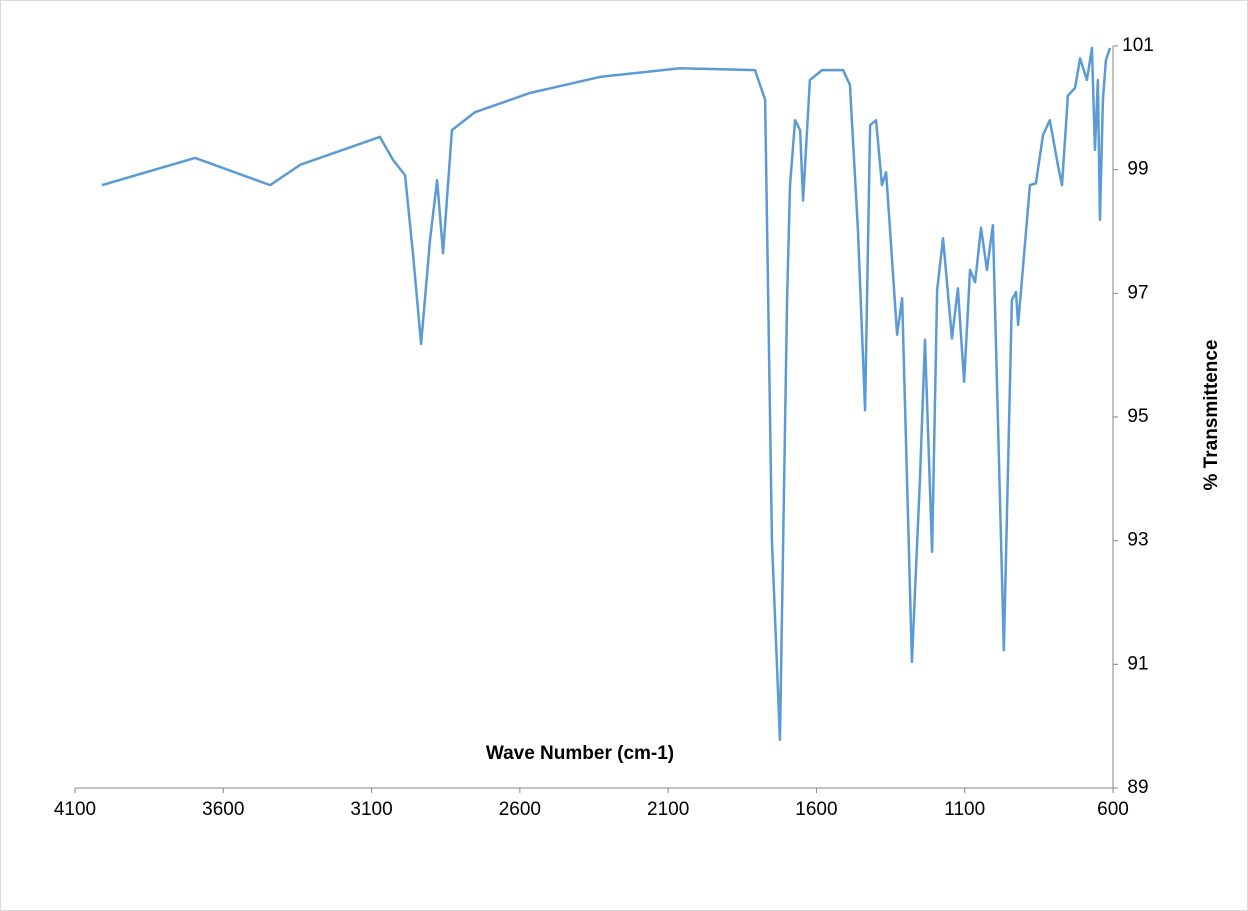  I want to click on x-tick-label: 2600, so click(520, 809).